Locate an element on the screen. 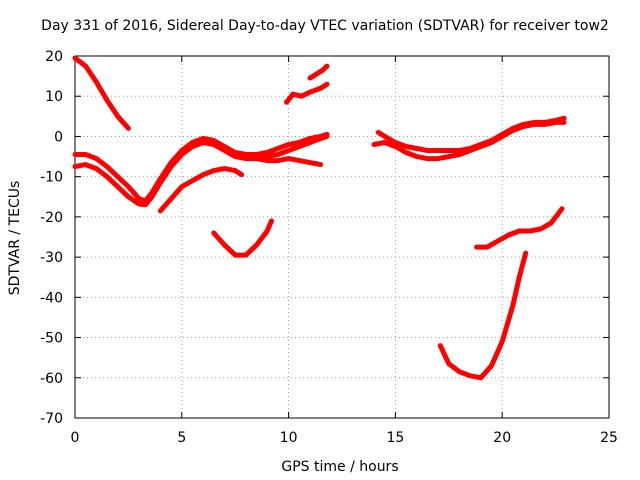 The height and width of the screenshot is (480, 640). y-tick-label: -20 is located at coordinates (51, 218).